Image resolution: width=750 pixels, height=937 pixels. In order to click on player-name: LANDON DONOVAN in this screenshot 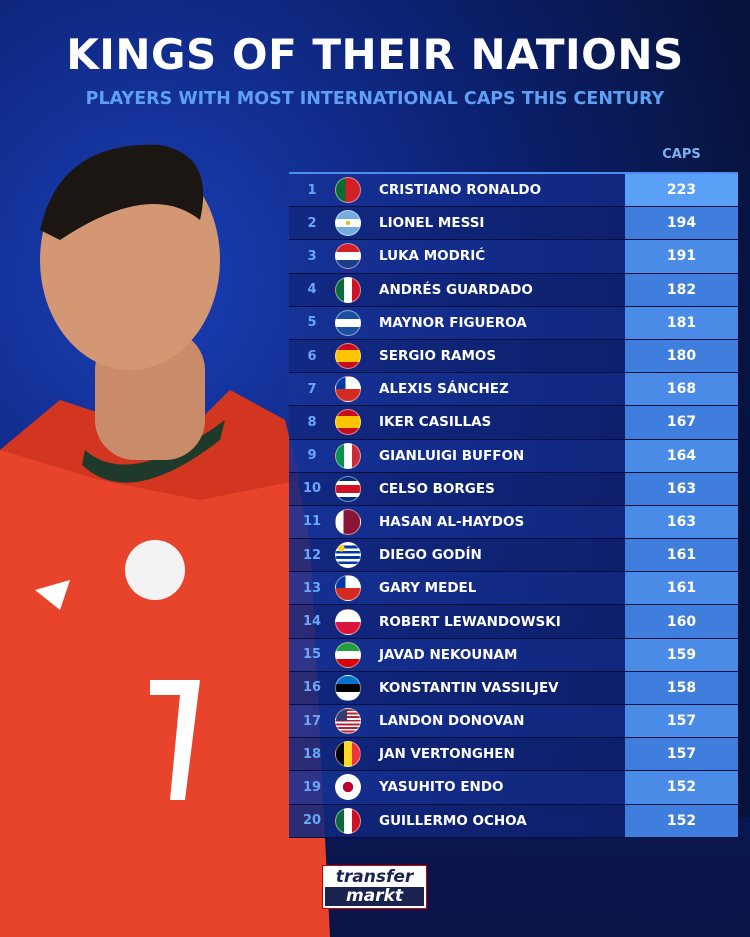, I will do `click(452, 721)`.